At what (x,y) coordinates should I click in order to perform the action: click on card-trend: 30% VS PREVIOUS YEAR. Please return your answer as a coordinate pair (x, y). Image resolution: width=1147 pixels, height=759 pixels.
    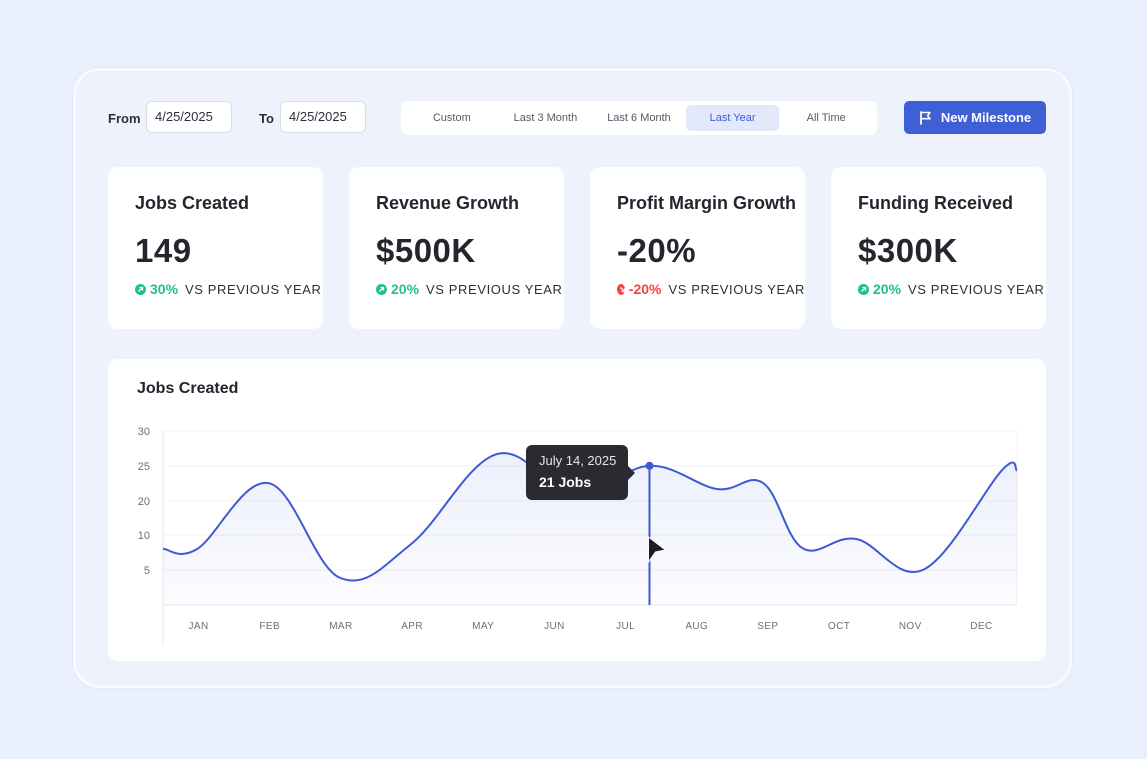
    Looking at the image, I should click on (229, 289).